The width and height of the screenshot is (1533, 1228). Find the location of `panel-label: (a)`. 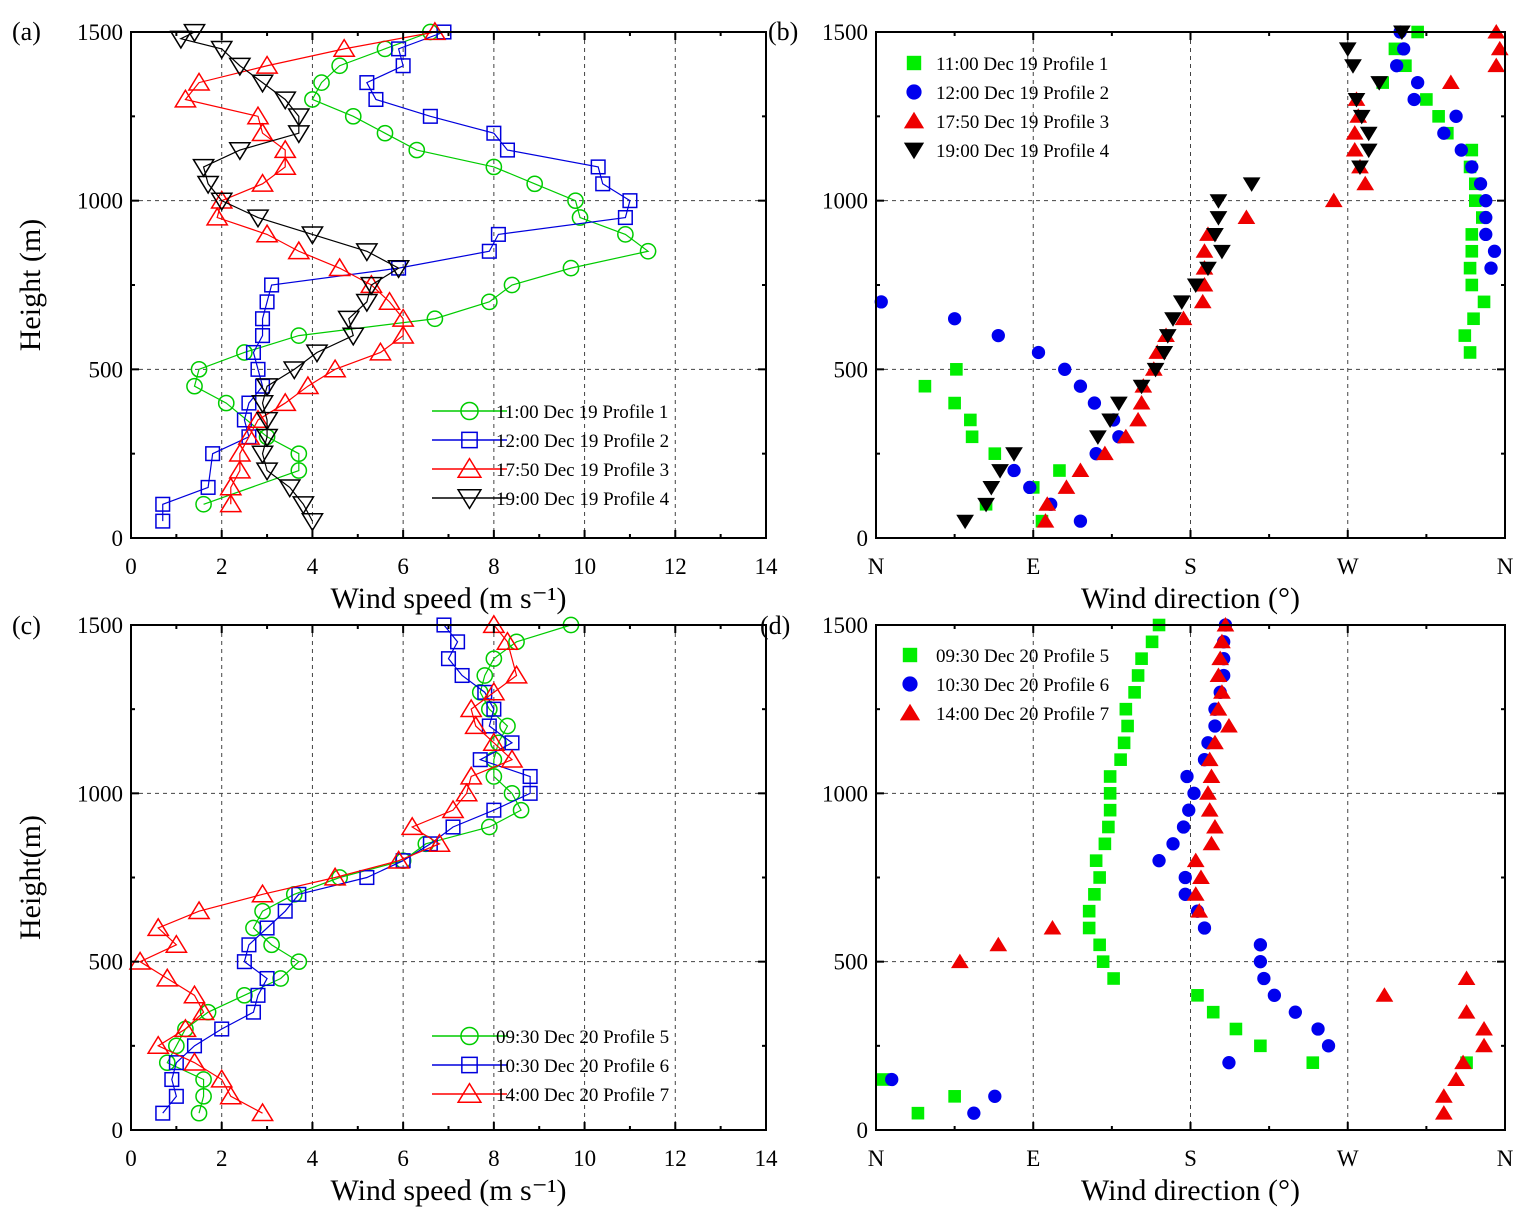

panel-label: (a) is located at coordinates (26, 31).